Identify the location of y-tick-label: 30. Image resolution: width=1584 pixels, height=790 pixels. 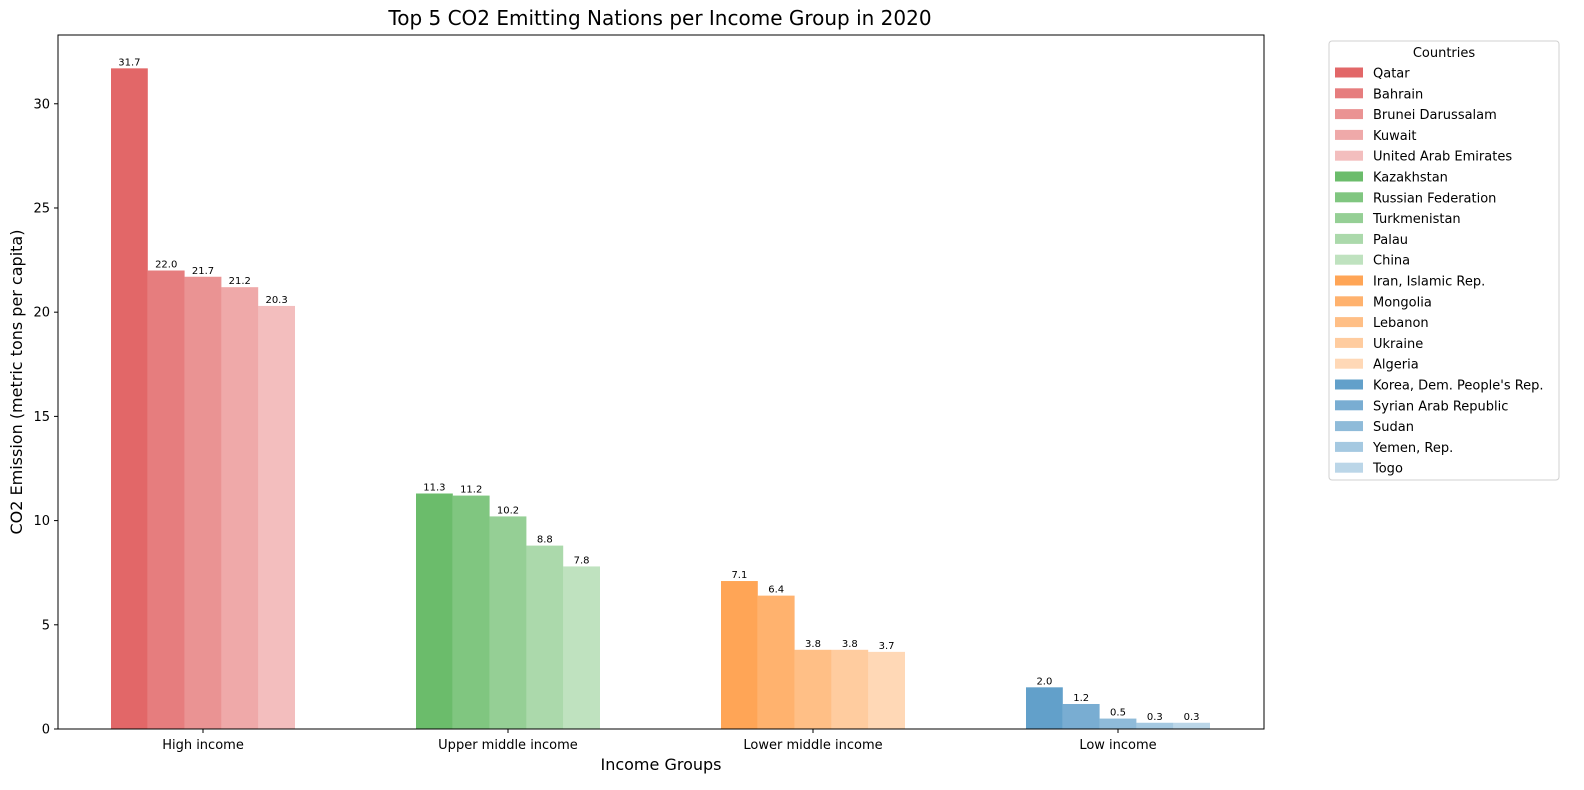
(41, 104).